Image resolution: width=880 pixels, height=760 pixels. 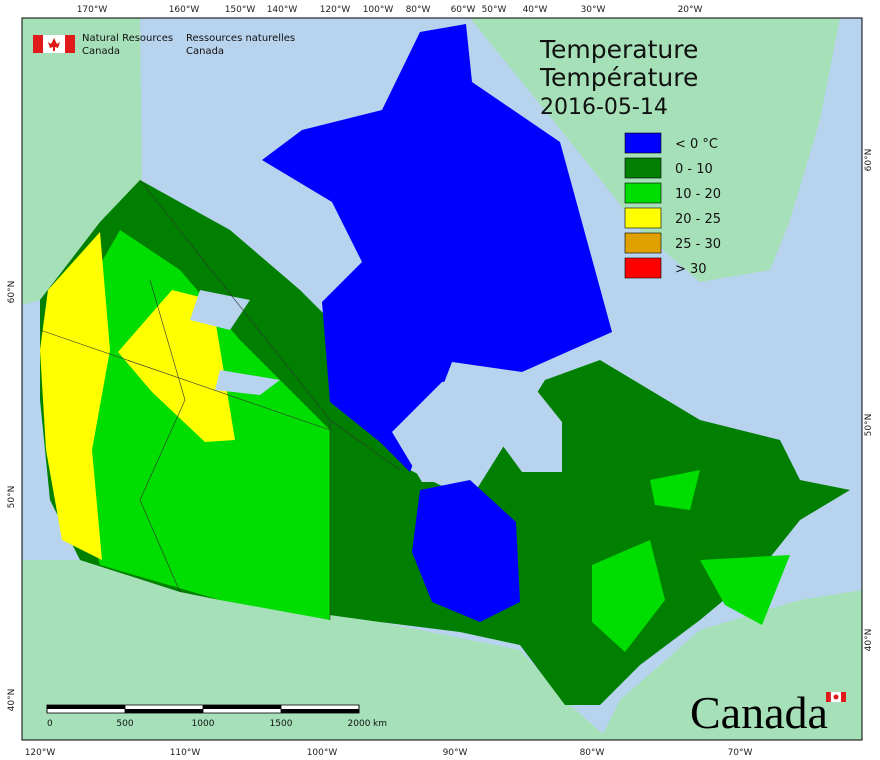 I want to click on scale-label: 1000, so click(x=203, y=724).